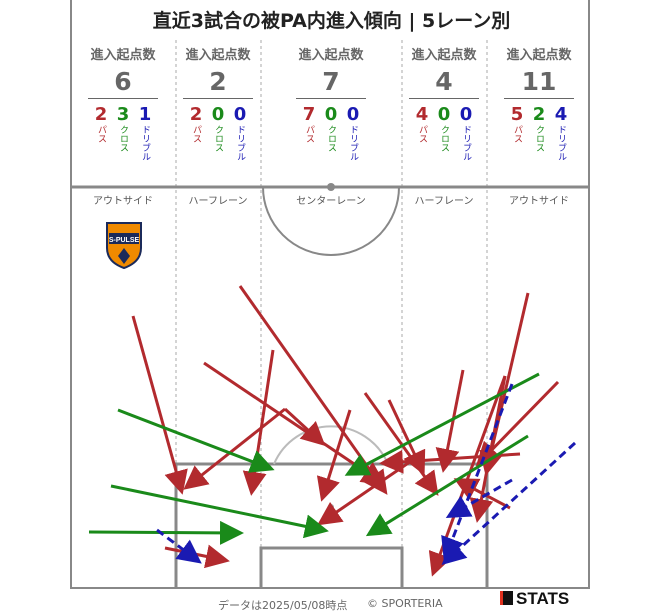 This screenshot has height=613, width=663. Describe the element at coordinates (331, 525) in the screenshot. I see `penalty-area` at that location.